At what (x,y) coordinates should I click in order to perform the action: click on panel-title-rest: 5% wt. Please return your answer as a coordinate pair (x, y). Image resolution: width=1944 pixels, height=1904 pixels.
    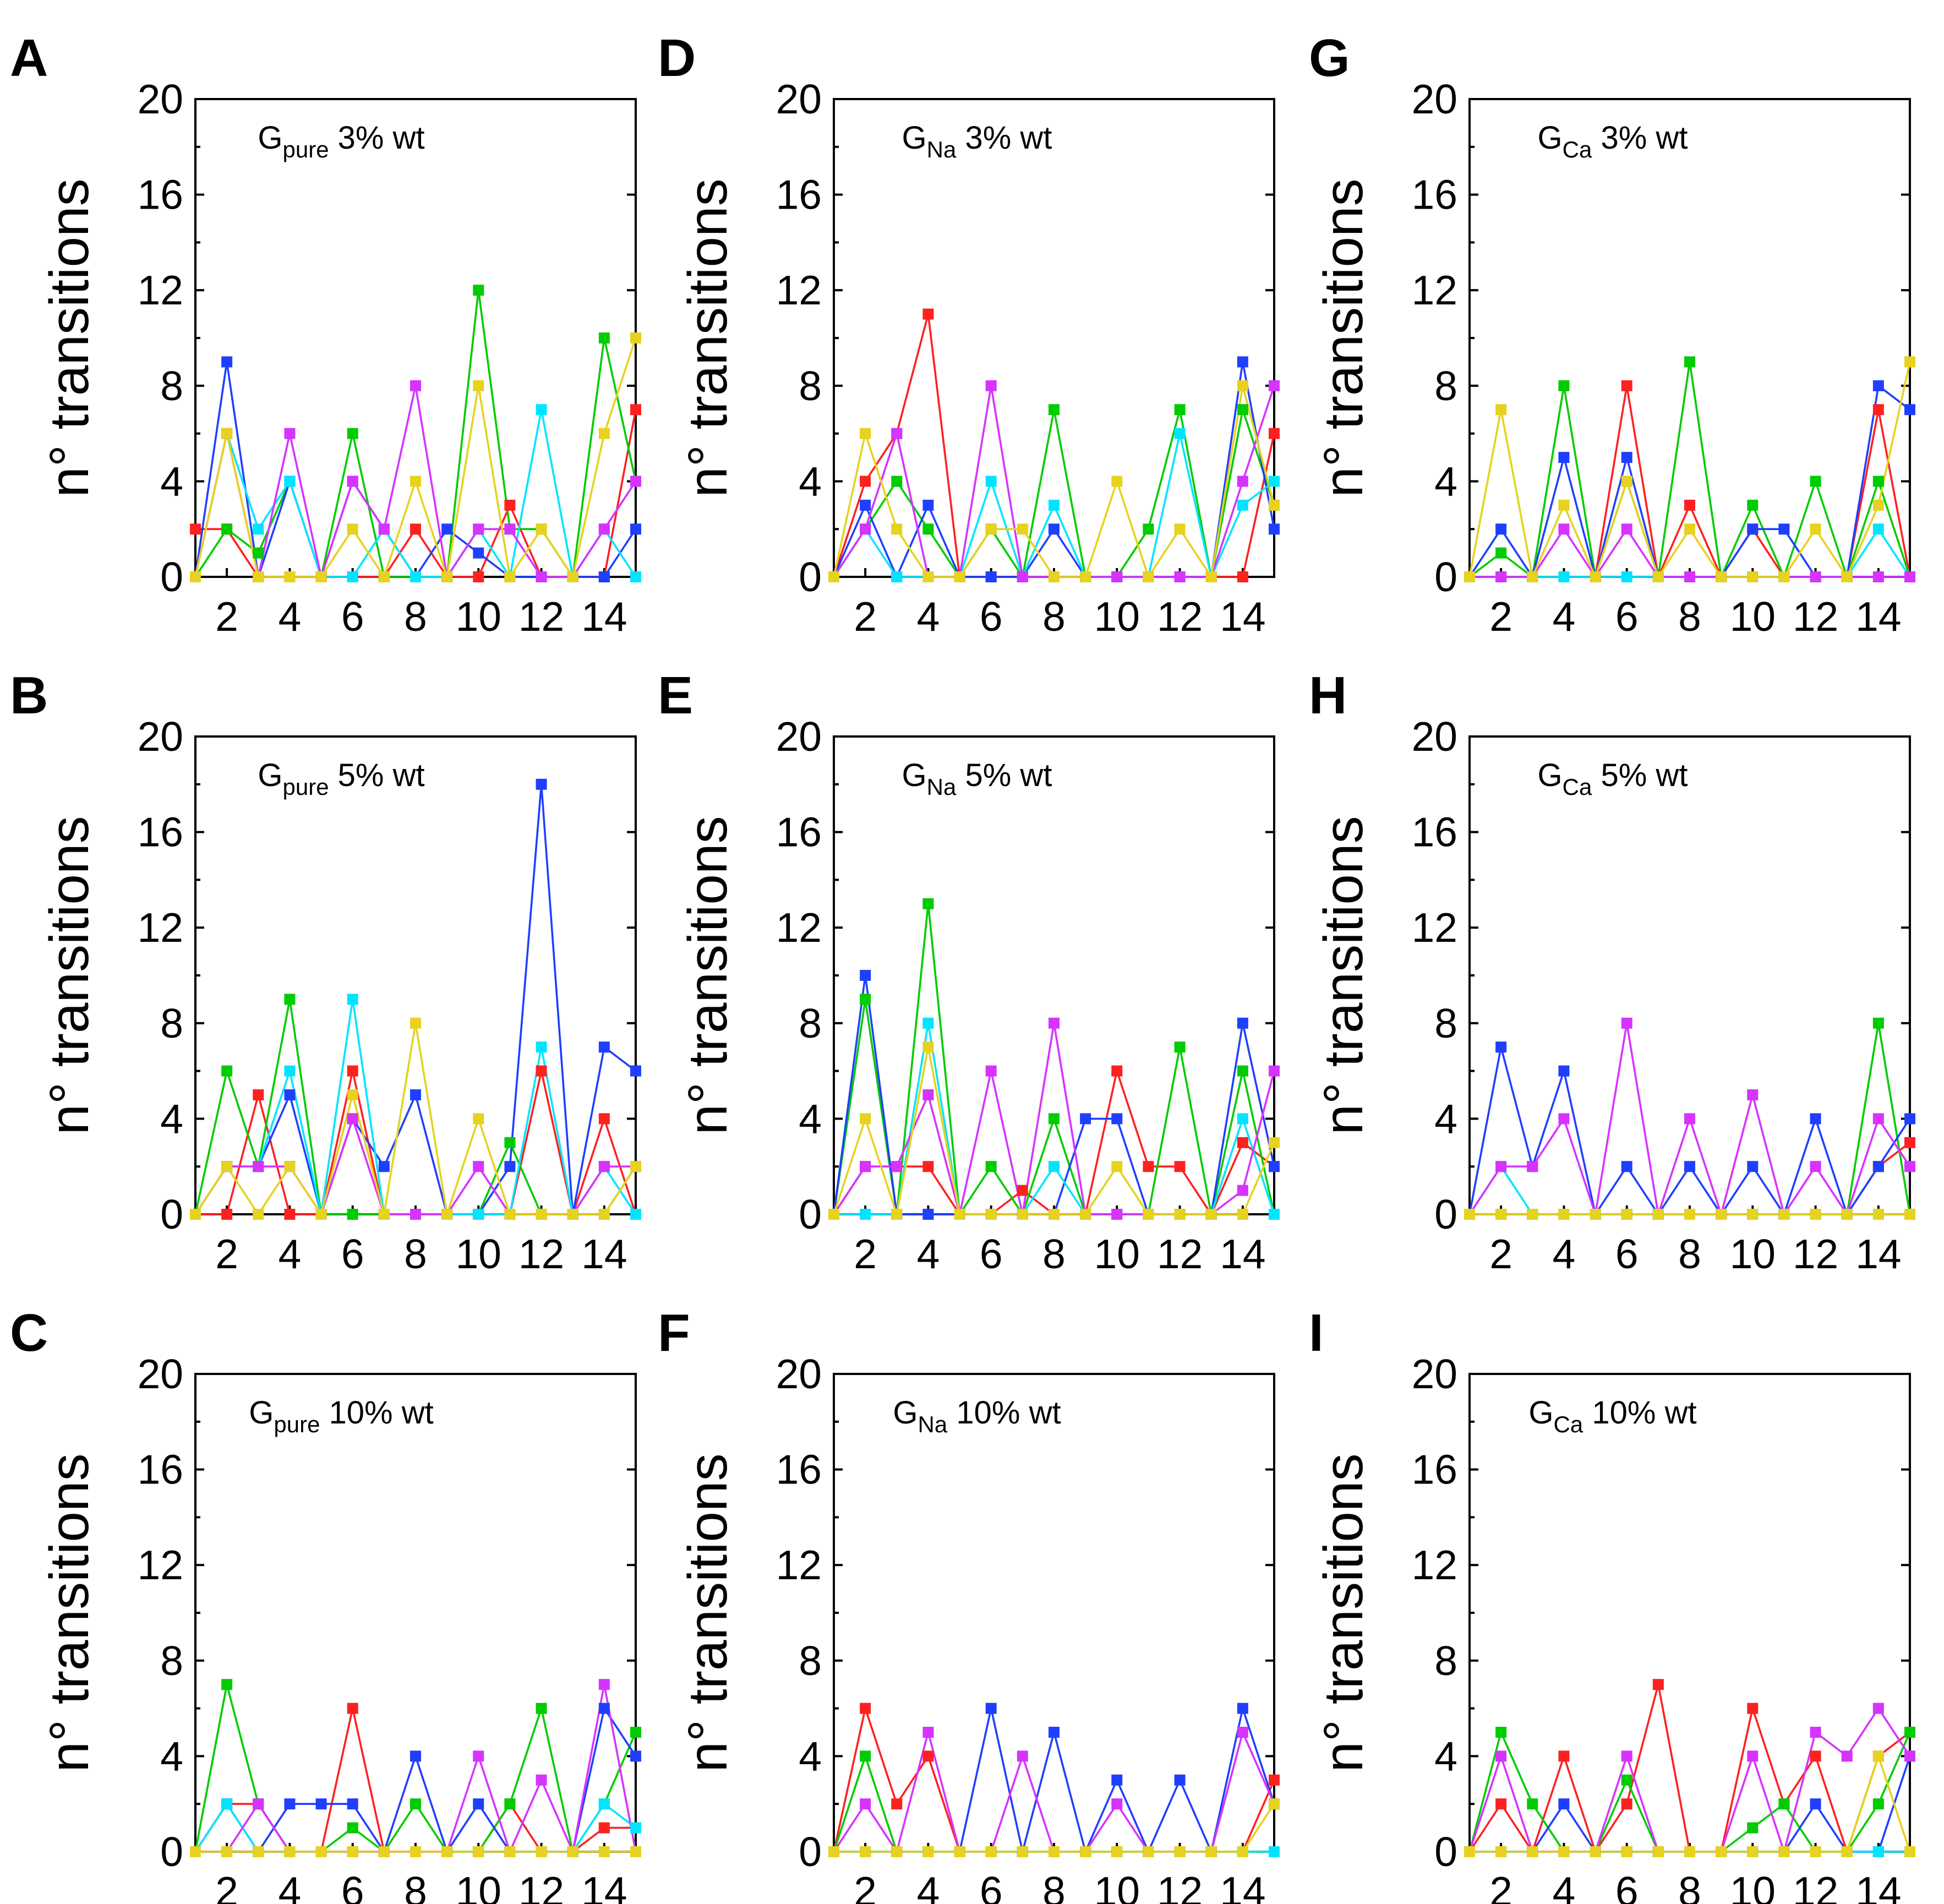
    Looking at the image, I should click on (377, 775).